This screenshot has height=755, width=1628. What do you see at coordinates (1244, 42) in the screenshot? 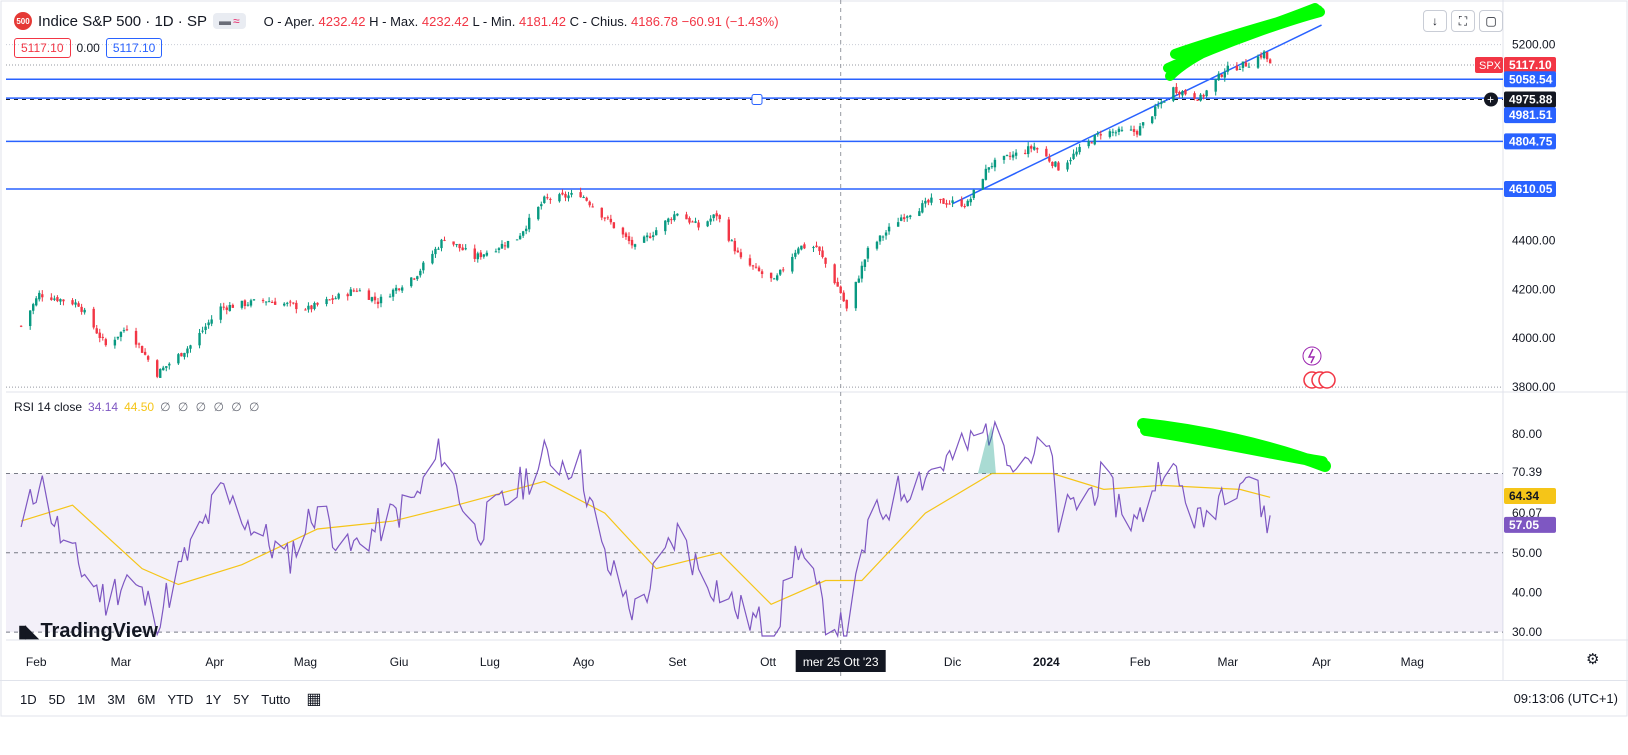
I see `annotation-top-marker` at bounding box center [1244, 42].